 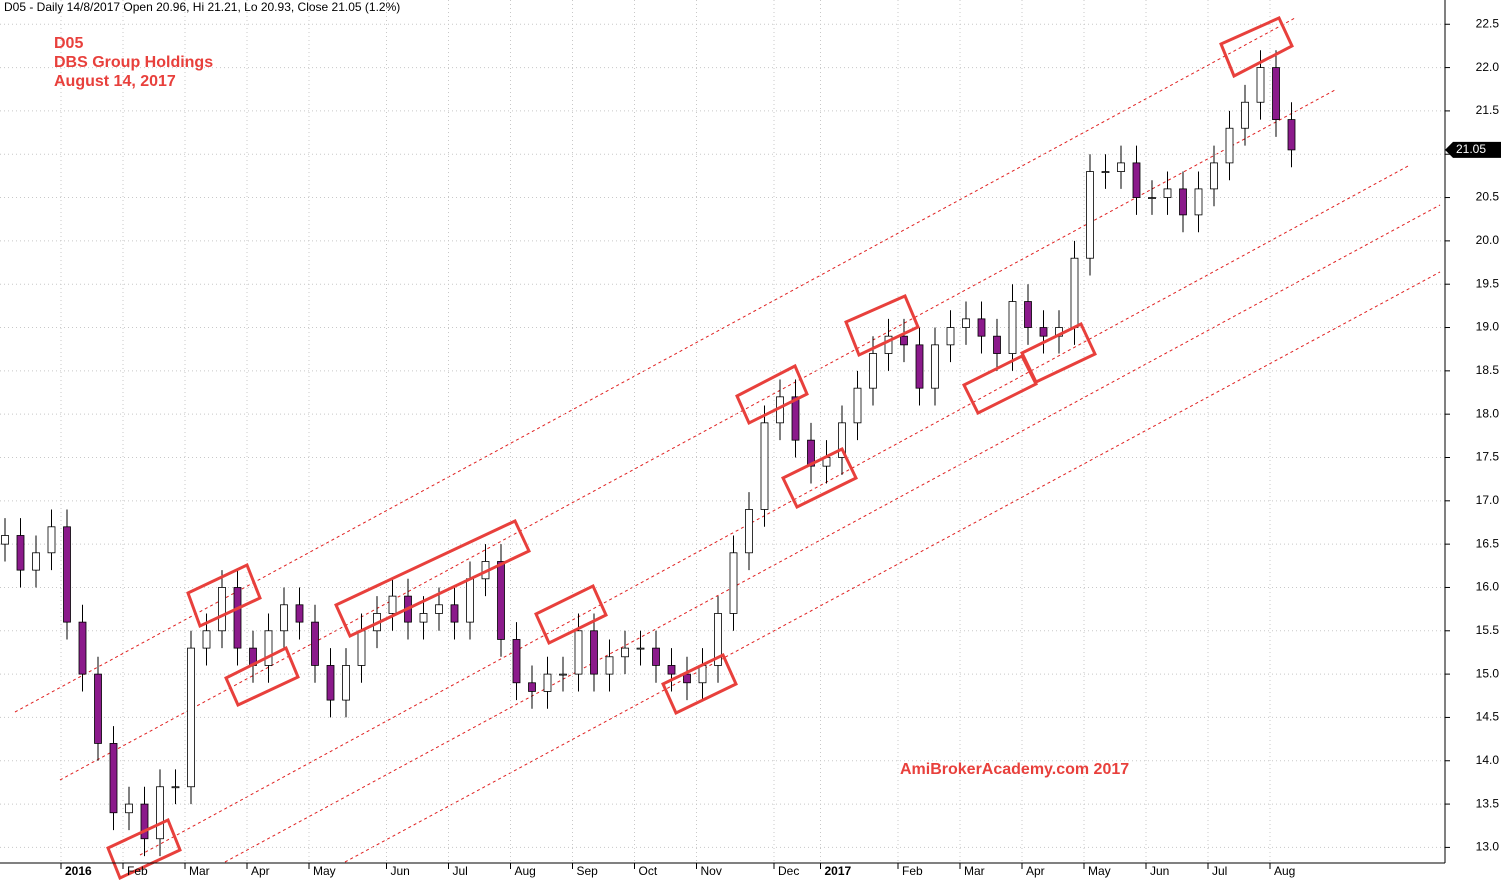 I want to click on x-tick-label: May, so click(x=324, y=871).